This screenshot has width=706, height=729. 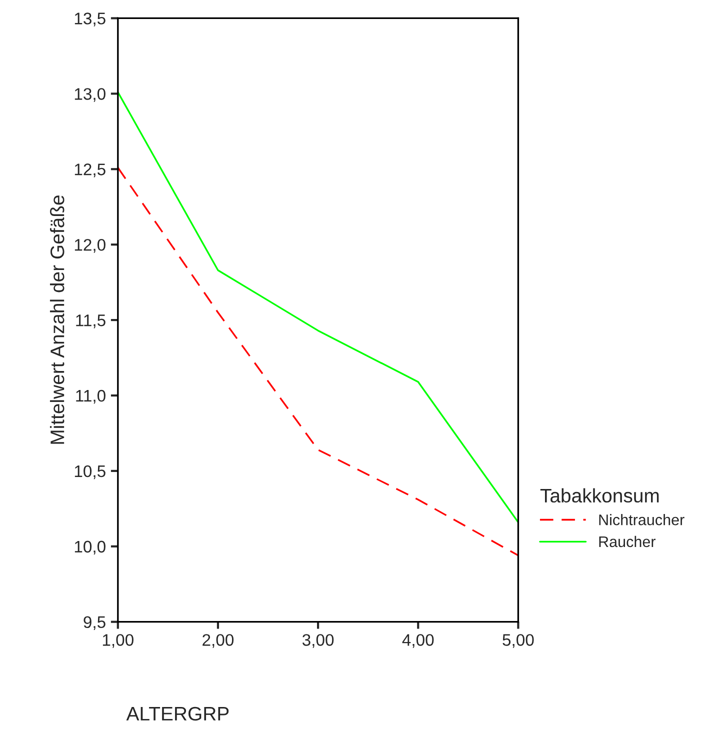 What do you see at coordinates (90, 95) in the screenshot?
I see `y-tick-label: 13,0` at bounding box center [90, 95].